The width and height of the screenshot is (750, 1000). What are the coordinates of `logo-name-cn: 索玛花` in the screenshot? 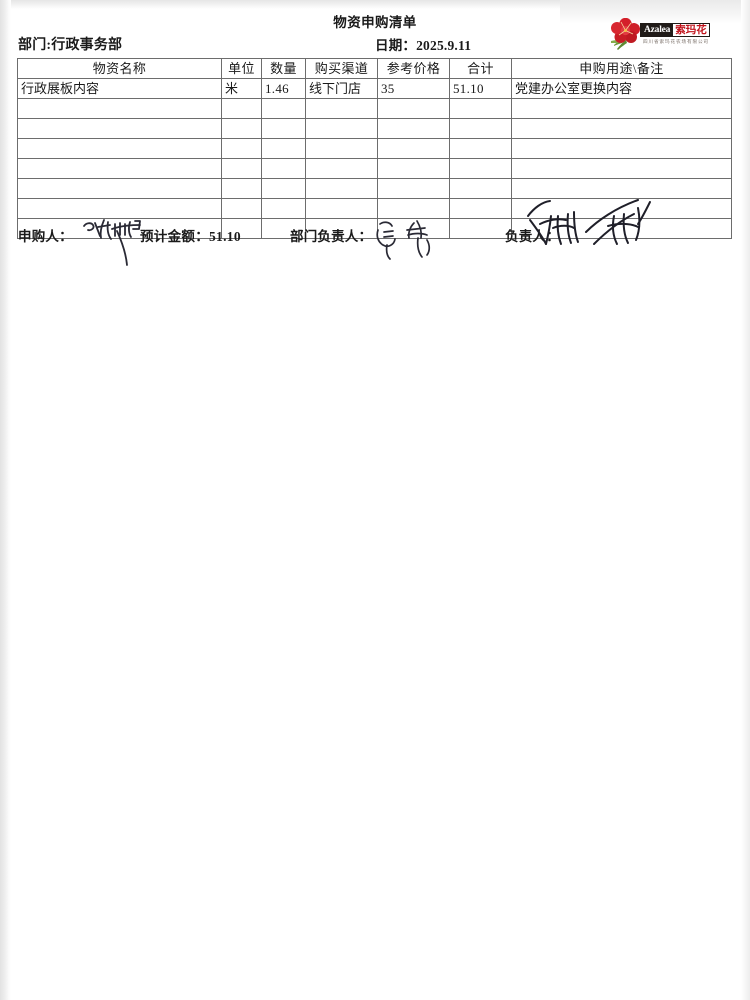 It's located at (691, 30).